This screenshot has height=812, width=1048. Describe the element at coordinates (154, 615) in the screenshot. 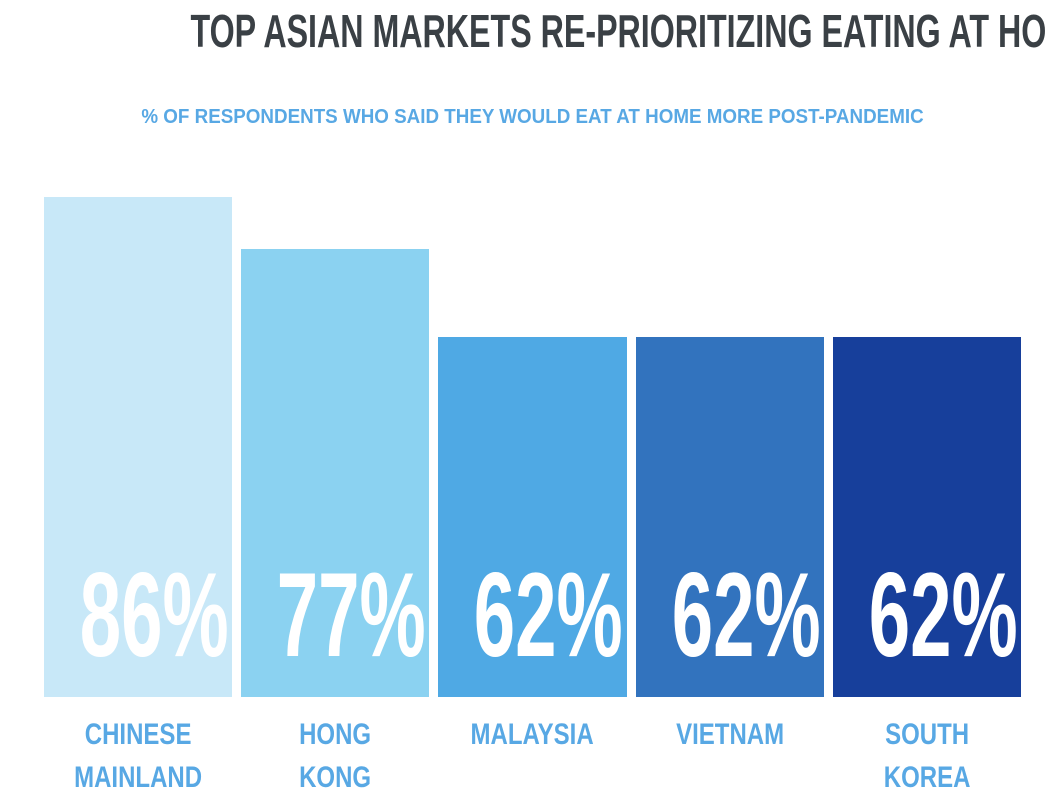

I see `bar-value-label: 86%` at that location.